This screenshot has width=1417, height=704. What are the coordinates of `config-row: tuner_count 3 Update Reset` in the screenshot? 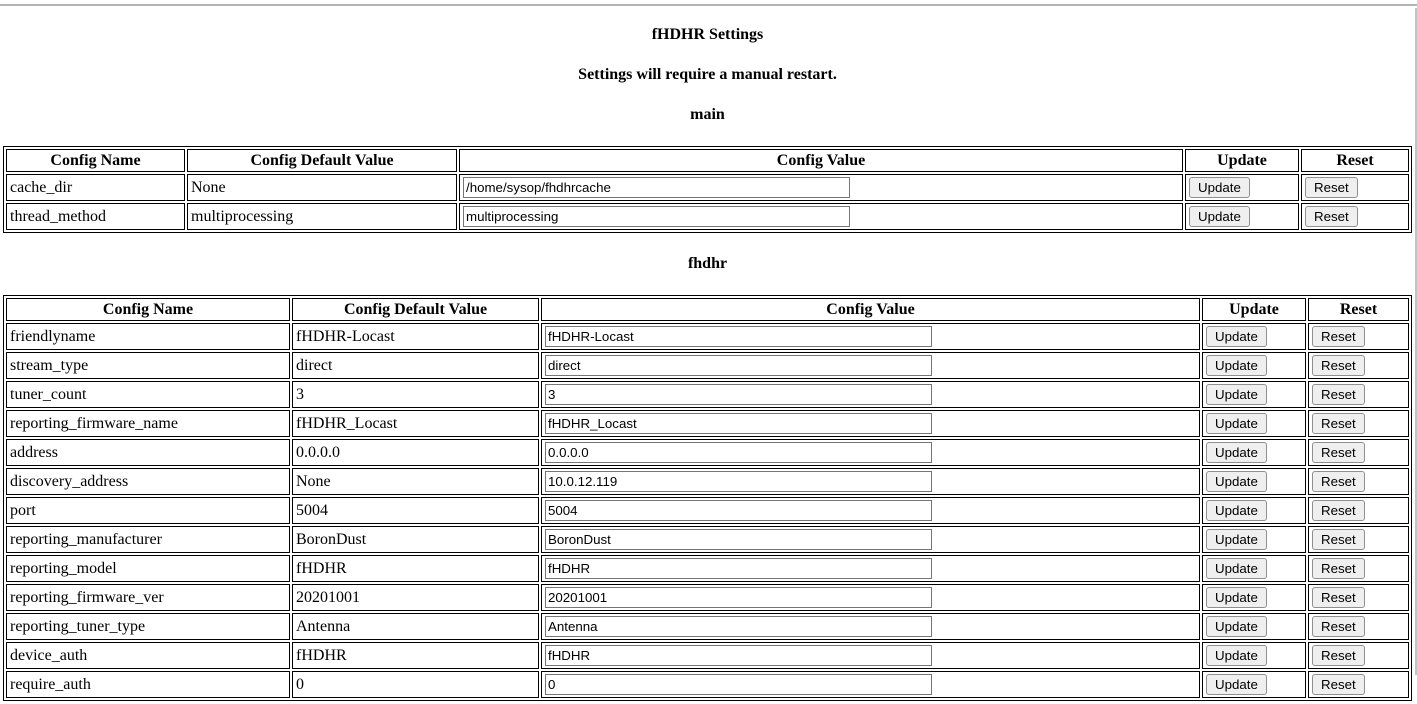 It's located at (707, 394).